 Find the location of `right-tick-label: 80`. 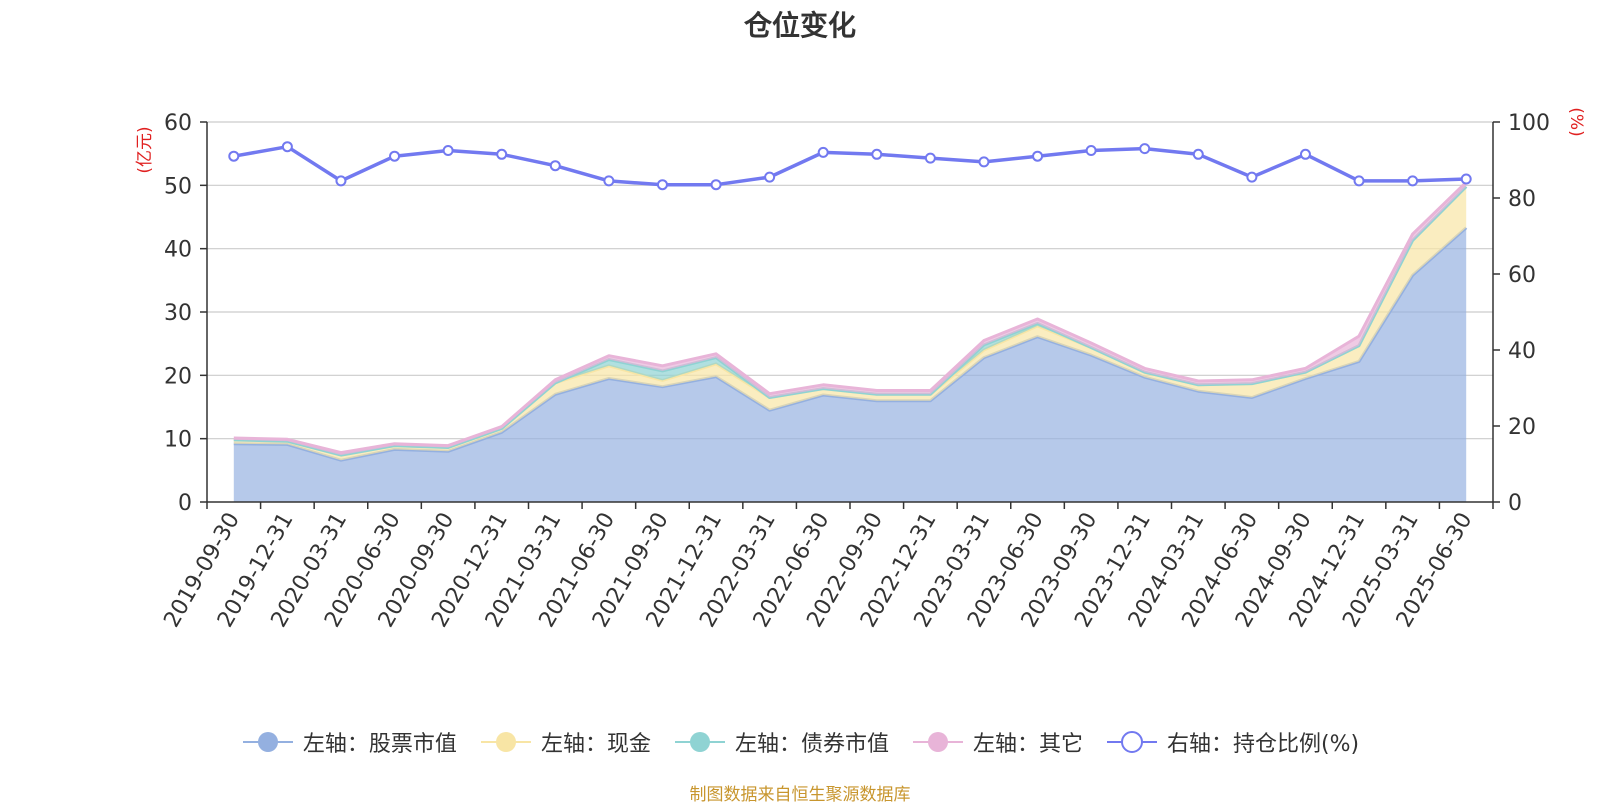

right-tick-label: 80 is located at coordinates (1522, 199).